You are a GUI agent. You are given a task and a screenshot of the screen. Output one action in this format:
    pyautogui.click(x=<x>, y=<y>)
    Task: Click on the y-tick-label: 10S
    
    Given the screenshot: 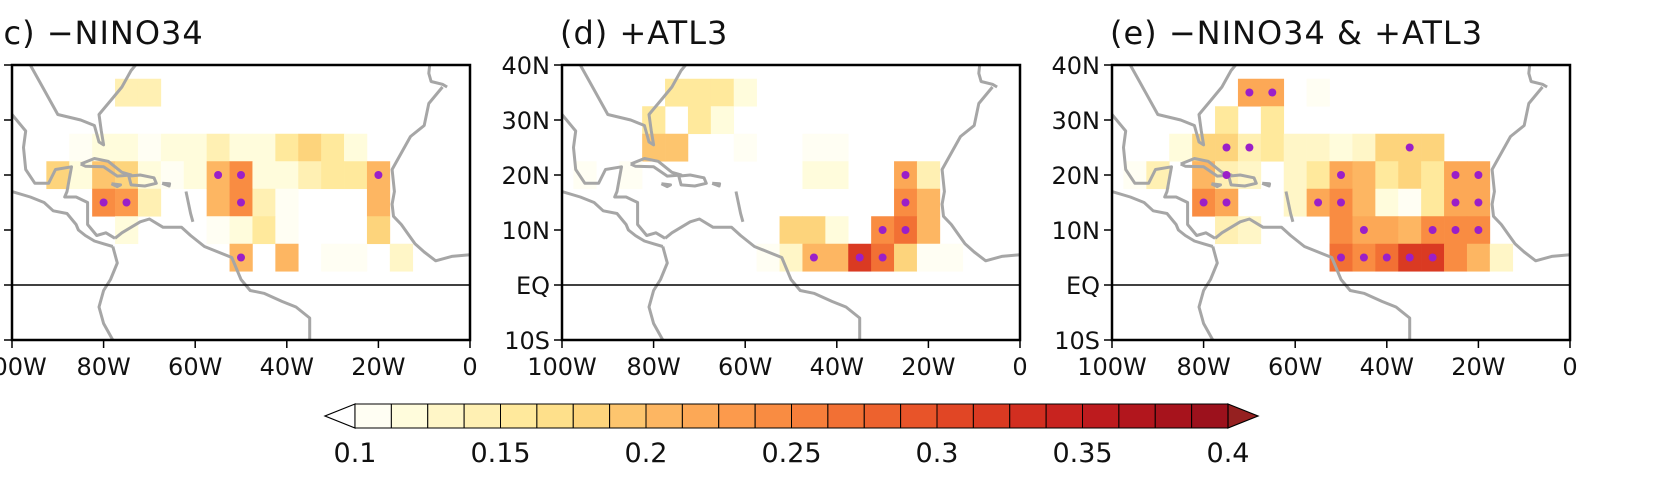 What is the action you would take?
    pyautogui.click(x=1077, y=341)
    